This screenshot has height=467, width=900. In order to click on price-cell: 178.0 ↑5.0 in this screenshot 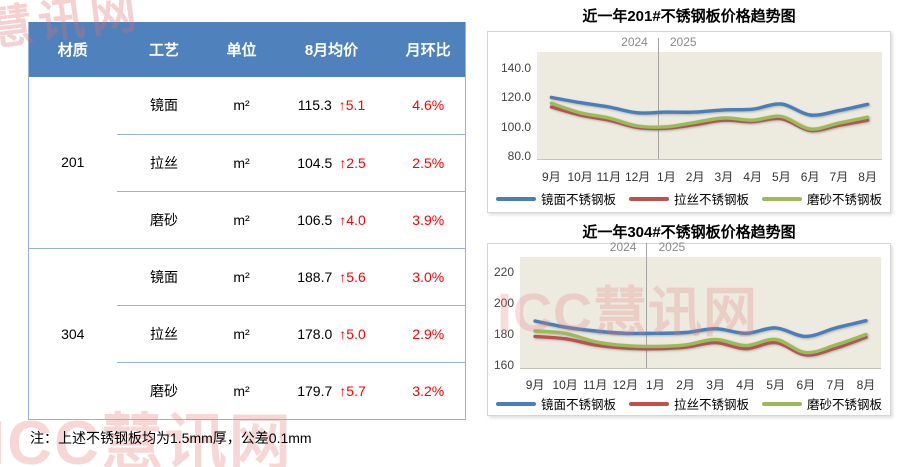, I will do `click(331, 333)`.